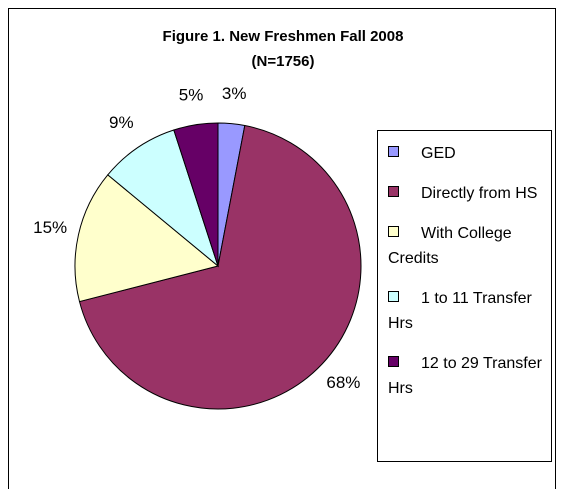 The height and width of the screenshot is (489, 567). I want to click on legend-label: 1 to 11 Transfer Hrs, so click(460, 311).